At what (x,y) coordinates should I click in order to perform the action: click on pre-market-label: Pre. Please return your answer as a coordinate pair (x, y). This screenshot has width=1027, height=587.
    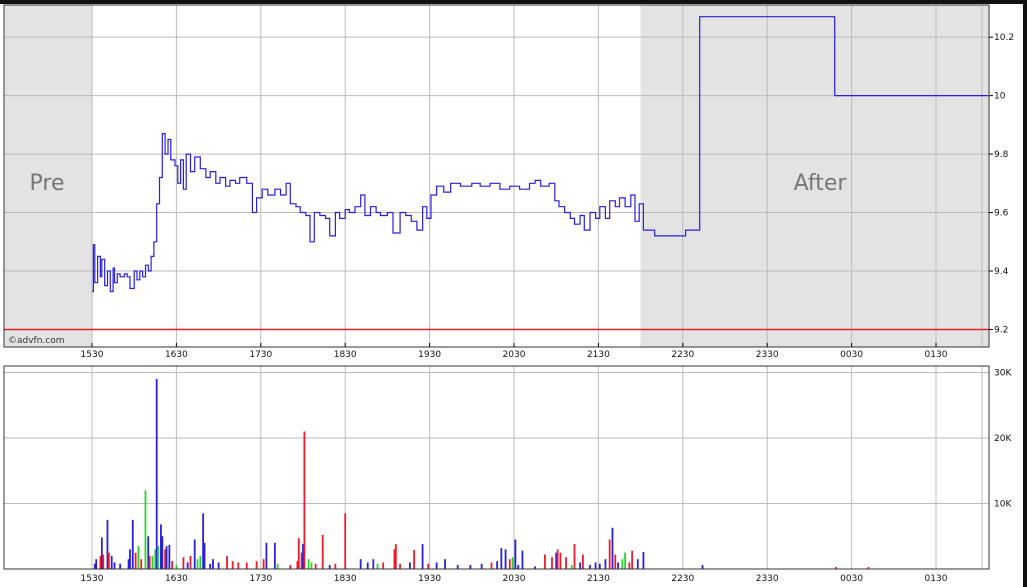
    Looking at the image, I should click on (47, 183).